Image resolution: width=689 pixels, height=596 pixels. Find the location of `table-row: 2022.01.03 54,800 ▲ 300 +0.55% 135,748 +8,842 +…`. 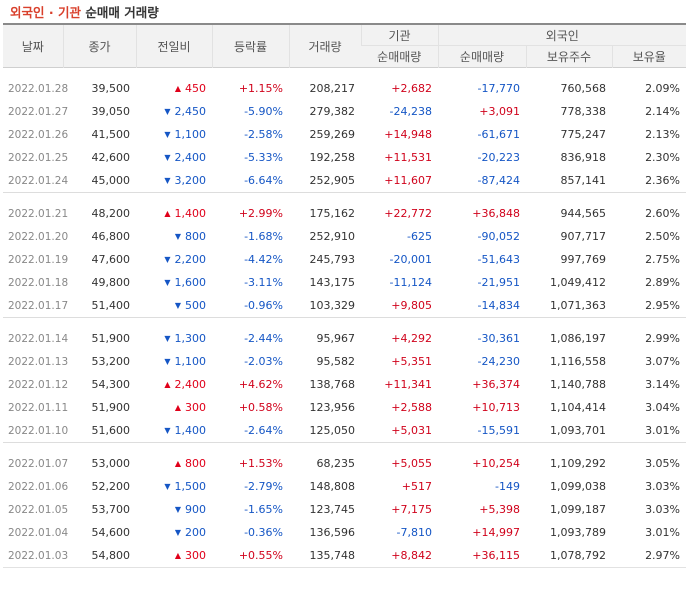

table-row: 2022.01.03 54,800 ▲ 300 +0.55% 135,748 +8,842 +… is located at coordinates (344, 555).